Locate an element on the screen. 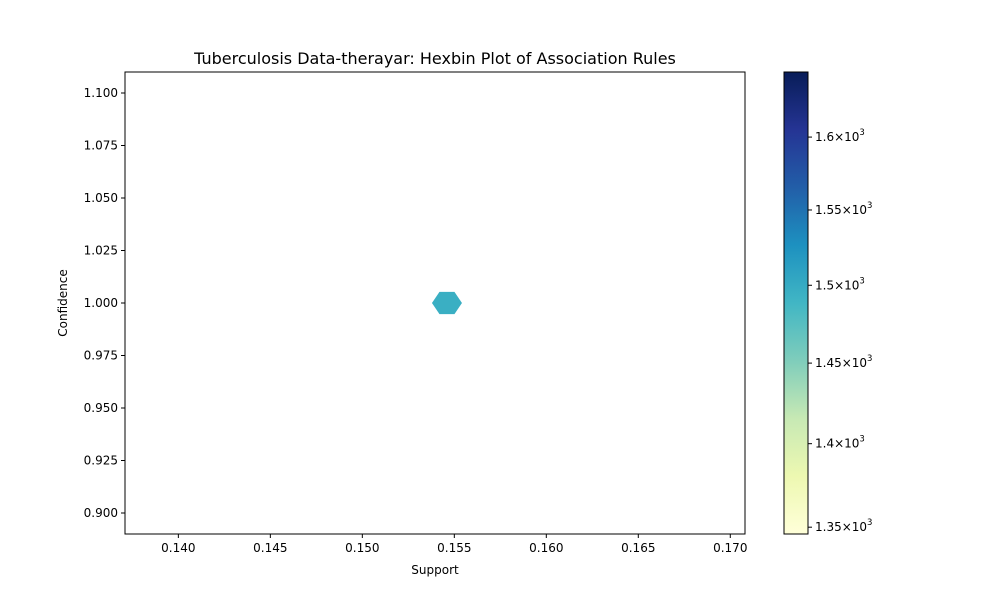 This screenshot has width=1000, height=600. x-axis: 0.140 0.145 0.150 0.155 0.160 0.165 0.170 is located at coordinates (454, 544).